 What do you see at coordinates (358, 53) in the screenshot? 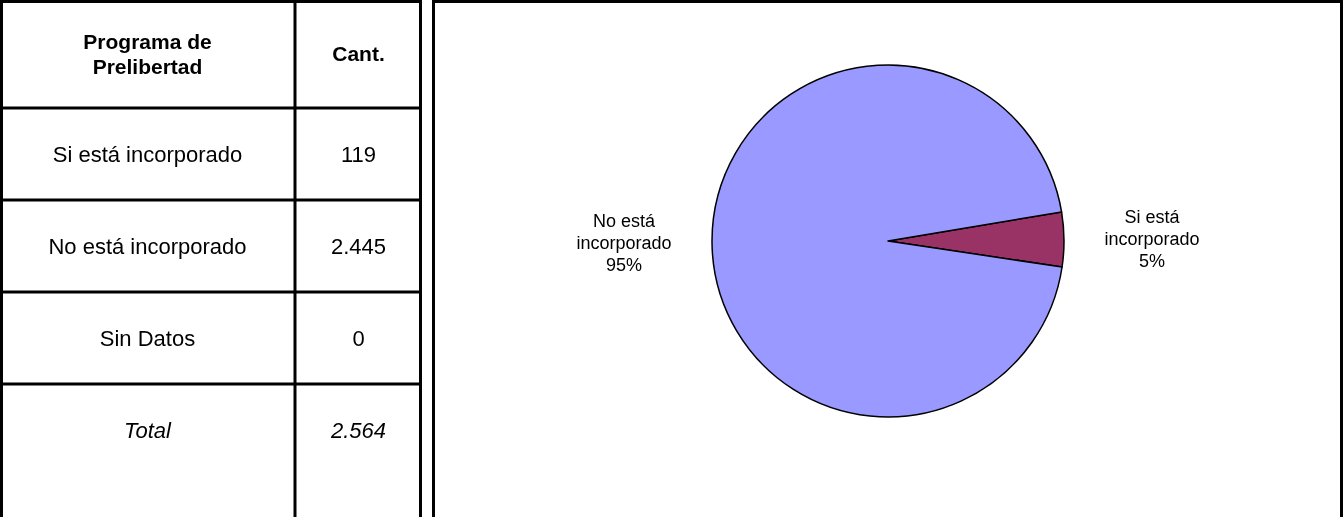
I see `text: Cant.` at bounding box center [358, 53].